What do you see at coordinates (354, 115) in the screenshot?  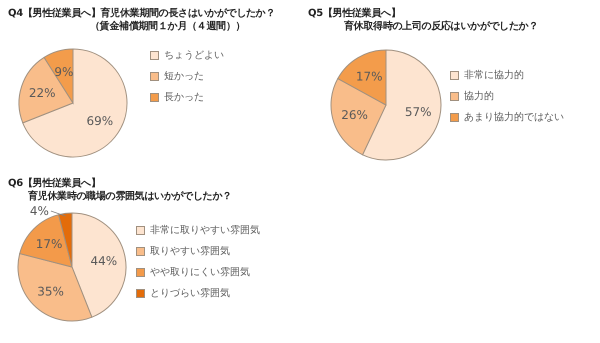 I see `data-label: 26%` at bounding box center [354, 115].